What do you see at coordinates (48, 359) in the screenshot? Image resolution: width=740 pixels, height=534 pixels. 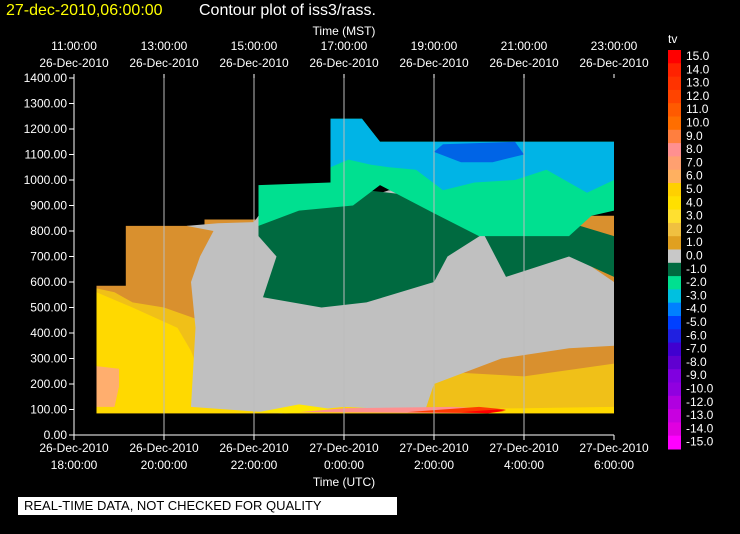 I see `y-tick-label: 300.00` at bounding box center [48, 359].